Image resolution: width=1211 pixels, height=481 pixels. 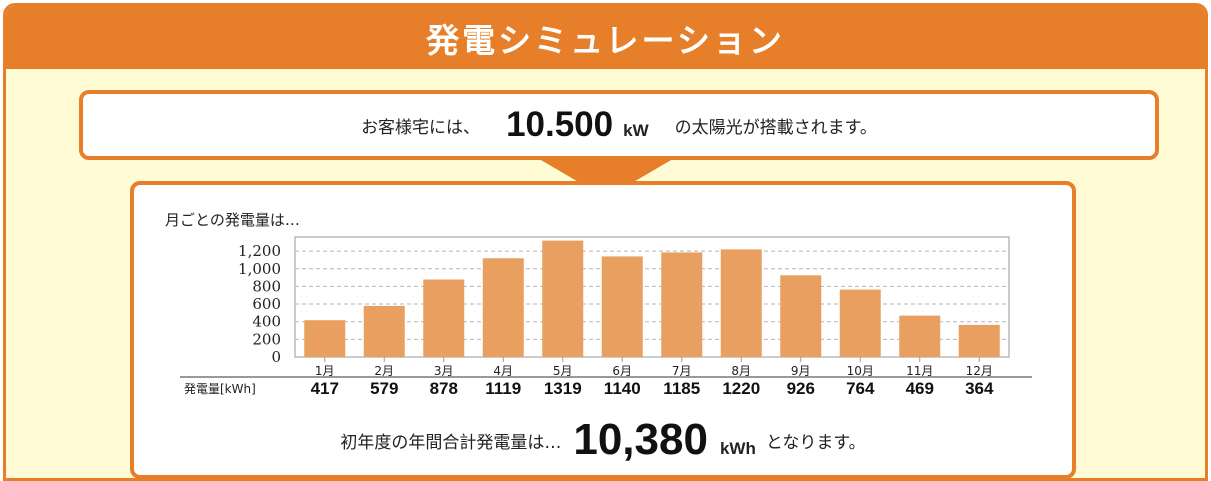 What do you see at coordinates (741, 388) in the screenshot?
I see `data-label: 1220` at bounding box center [741, 388].